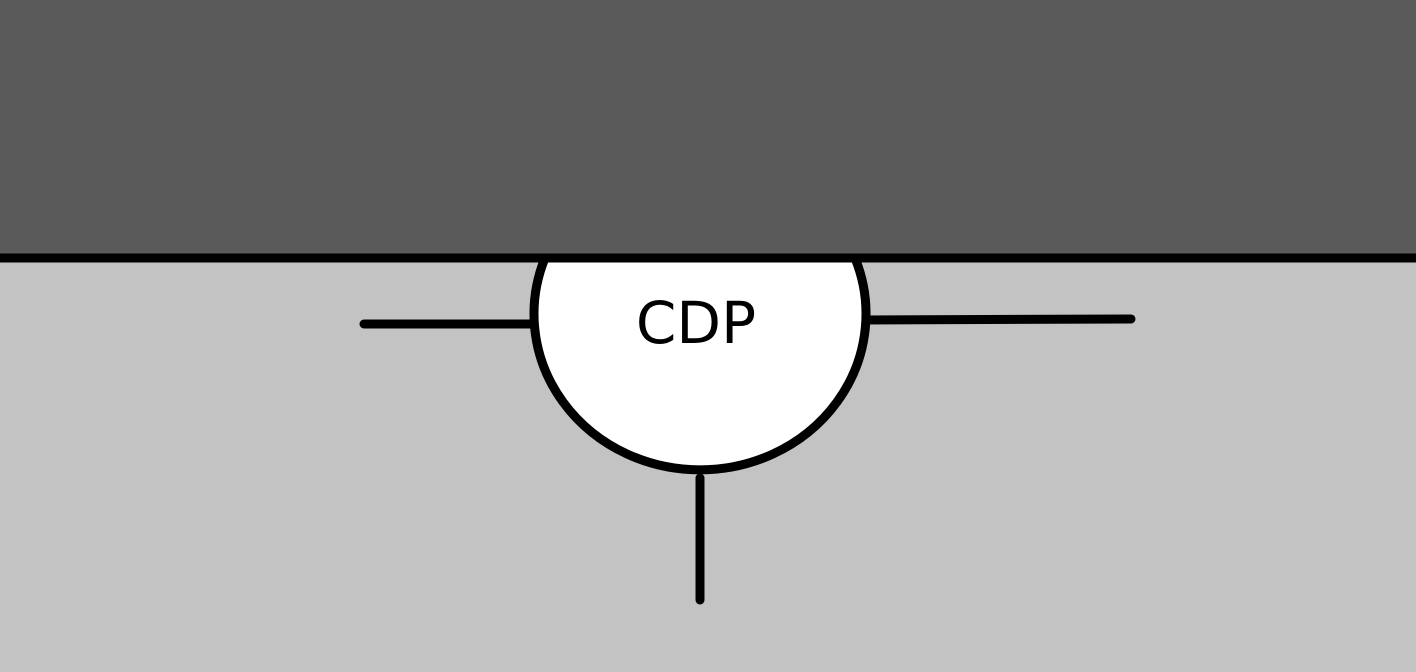 This screenshot has height=672, width=1416. What do you see at coordinates (696, 323) in the screenshot?
I see `cdp-node-label: CDP` at bounding box center [696, 323].